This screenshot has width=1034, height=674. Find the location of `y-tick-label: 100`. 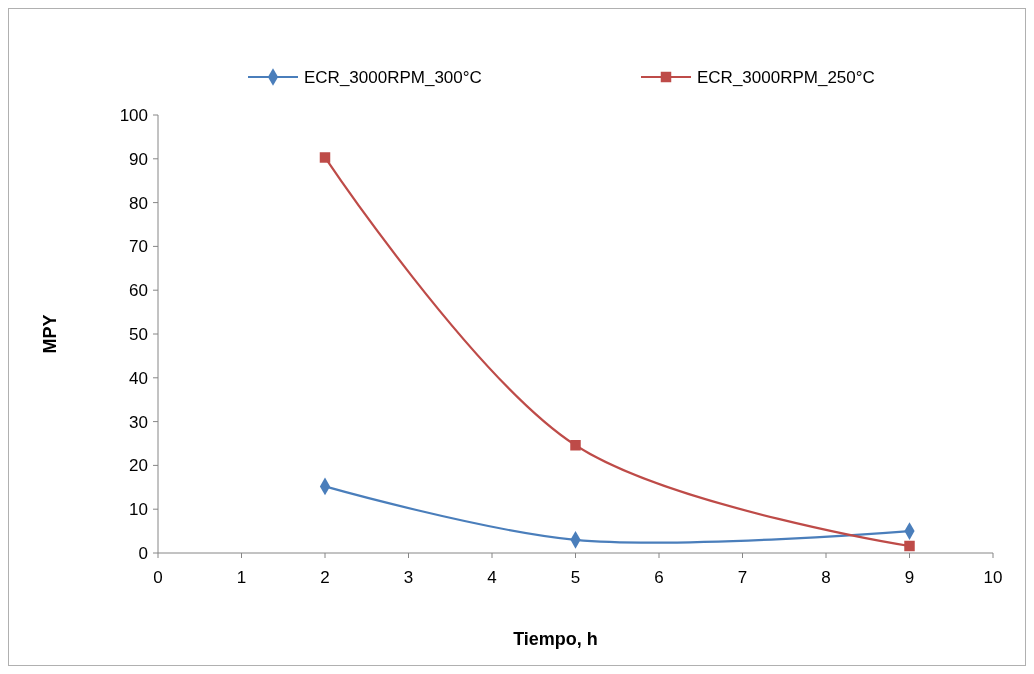

y-tick-label: 100 is located at coordinates (133, 115).